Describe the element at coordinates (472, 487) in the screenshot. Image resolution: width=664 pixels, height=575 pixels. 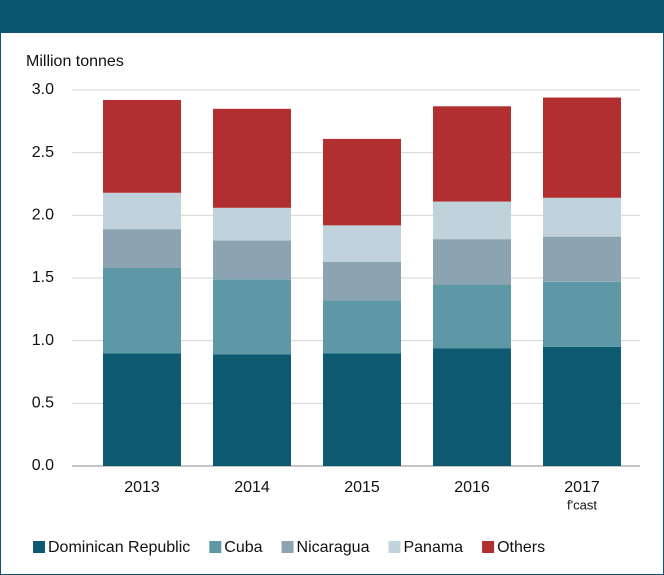
I see `x-tick-label: 2016` at that location.